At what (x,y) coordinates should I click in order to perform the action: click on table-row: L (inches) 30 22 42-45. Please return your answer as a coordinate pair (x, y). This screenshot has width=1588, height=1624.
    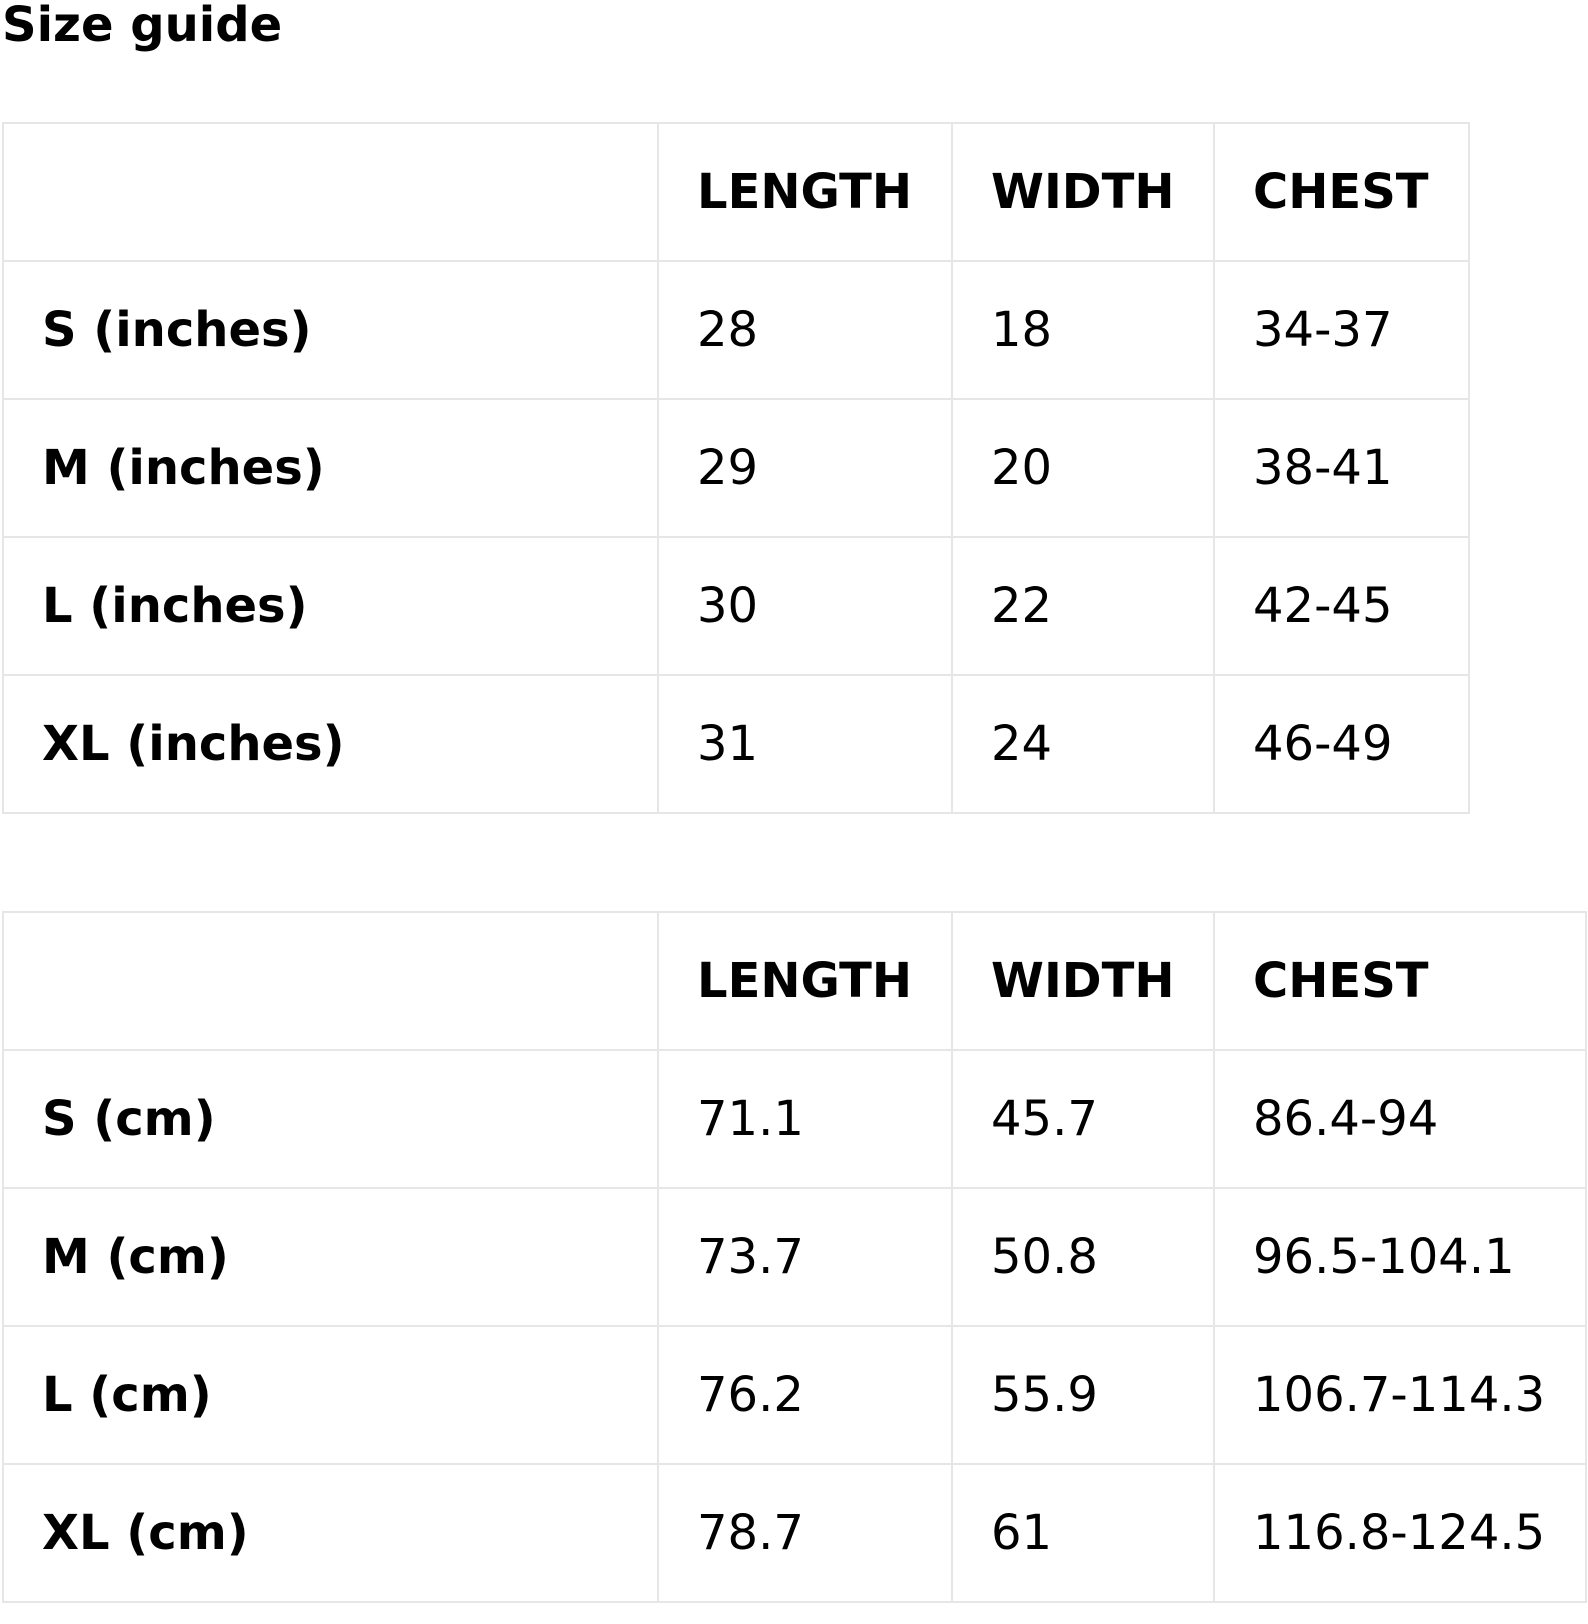
    Looking at the image, I should click on (736, 606).